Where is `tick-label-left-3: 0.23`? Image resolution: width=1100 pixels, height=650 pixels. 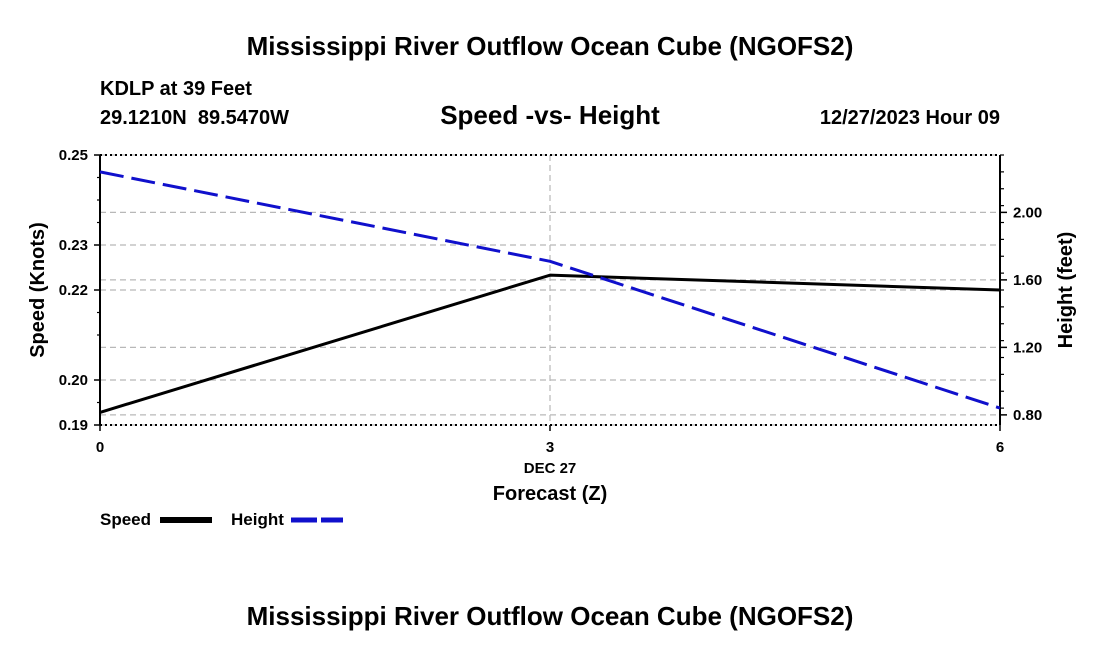 tick-label-left-3: 0.23 is located at coordinates (73, 245).